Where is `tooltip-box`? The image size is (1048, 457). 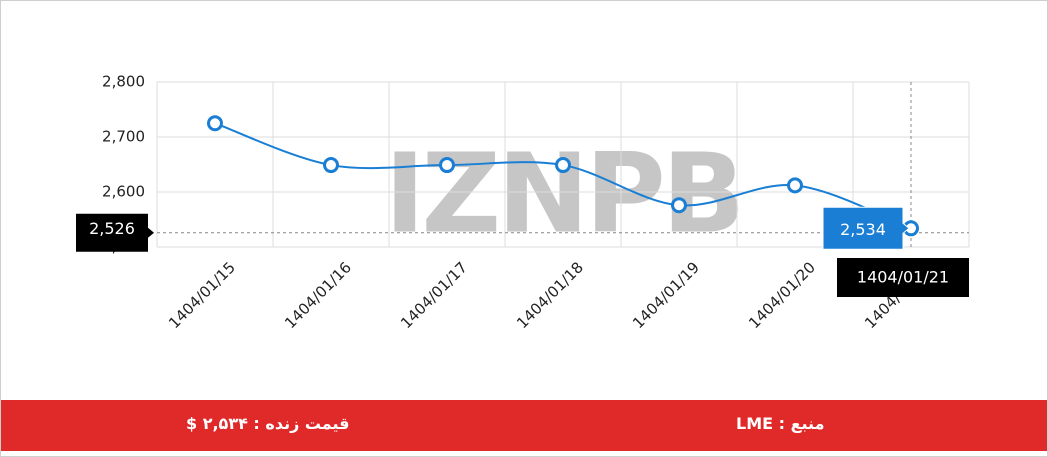 tooltip-box is located at coordinates (866, 228).